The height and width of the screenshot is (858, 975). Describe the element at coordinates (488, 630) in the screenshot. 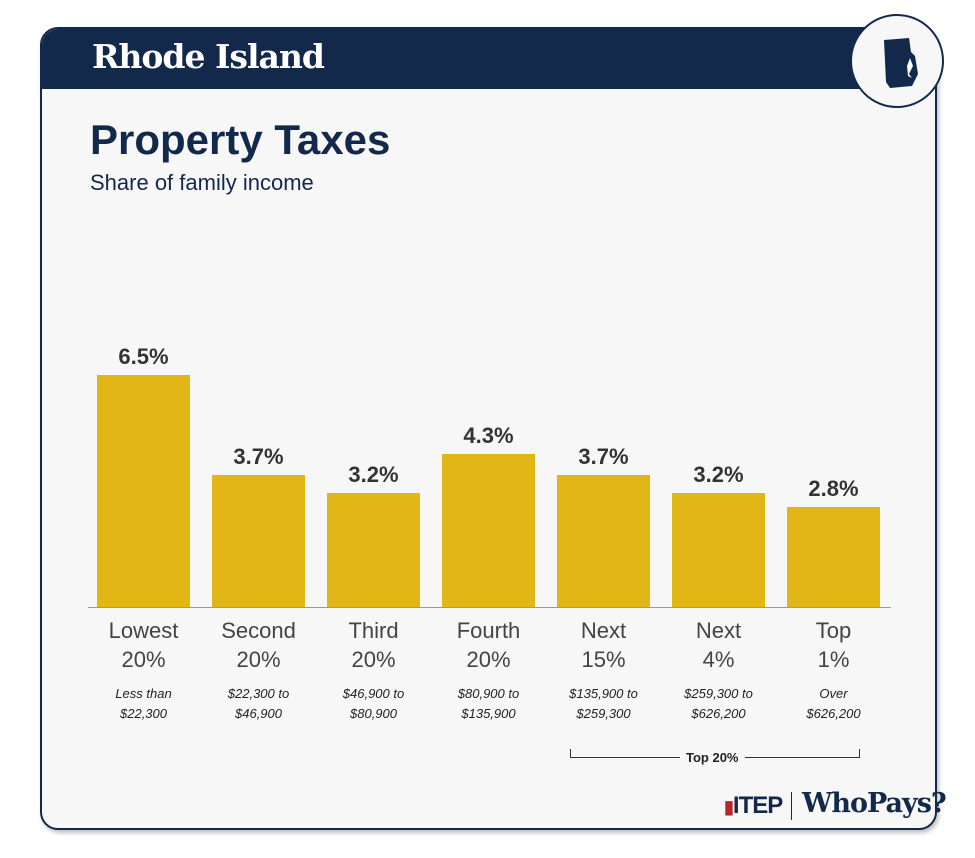

I see `category-label-line: Fourth` at that location.